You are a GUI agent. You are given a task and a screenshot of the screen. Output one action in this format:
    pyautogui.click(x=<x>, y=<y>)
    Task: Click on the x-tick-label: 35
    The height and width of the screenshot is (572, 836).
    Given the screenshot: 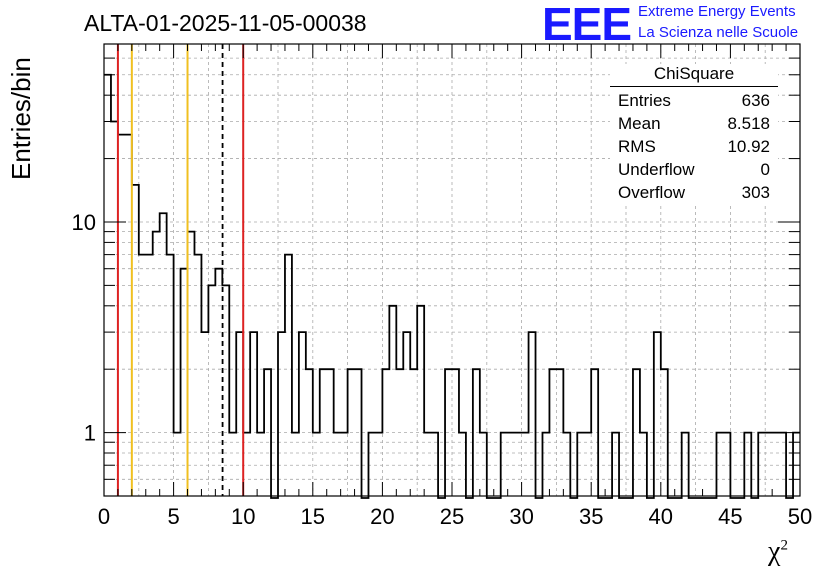 What is the action you would take?
    pyautogui.click(x=591, y=516)
    